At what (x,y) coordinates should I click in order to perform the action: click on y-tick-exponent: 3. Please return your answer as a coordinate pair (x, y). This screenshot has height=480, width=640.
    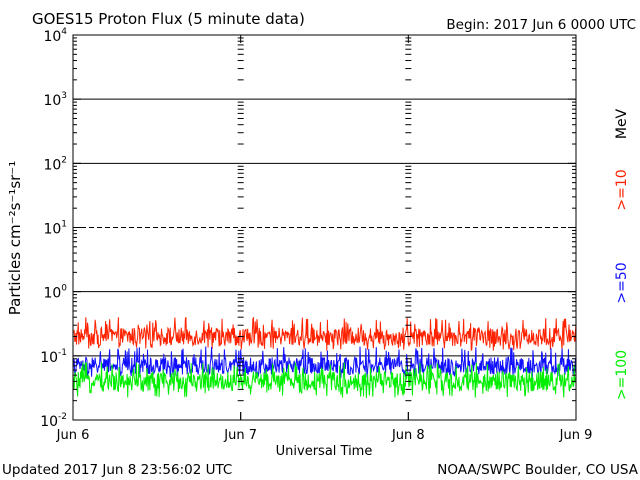
    Looking at the image, I should click on (64, 96).